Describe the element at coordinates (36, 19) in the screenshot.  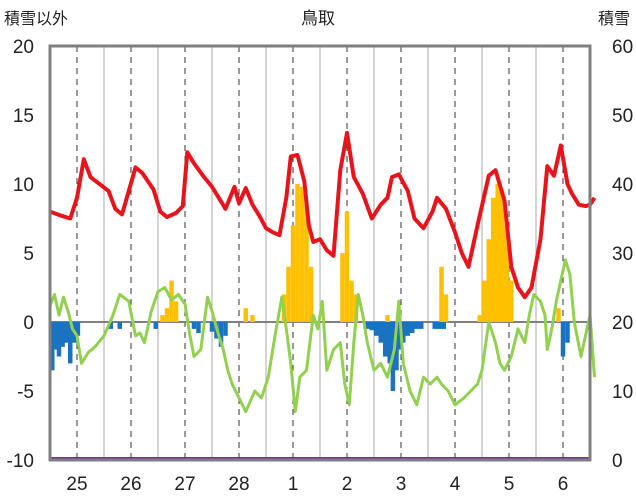
I see `left-axis-title: 積雪以外` at that location.